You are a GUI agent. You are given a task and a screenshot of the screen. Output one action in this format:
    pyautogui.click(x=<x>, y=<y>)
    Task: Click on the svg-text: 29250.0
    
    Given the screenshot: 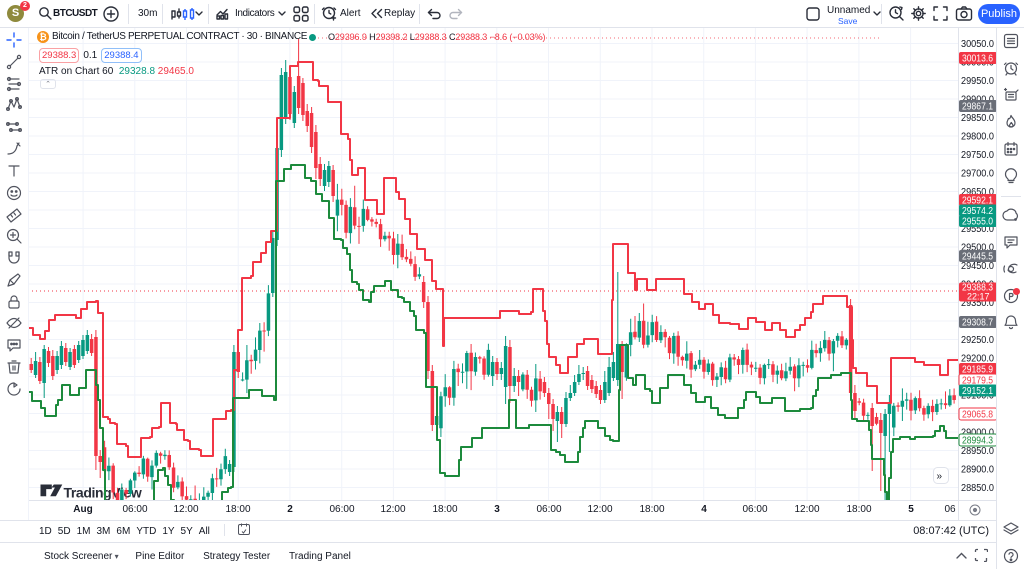 What is the action you would take?
    pyautogui.click(x=977, y=340)
    